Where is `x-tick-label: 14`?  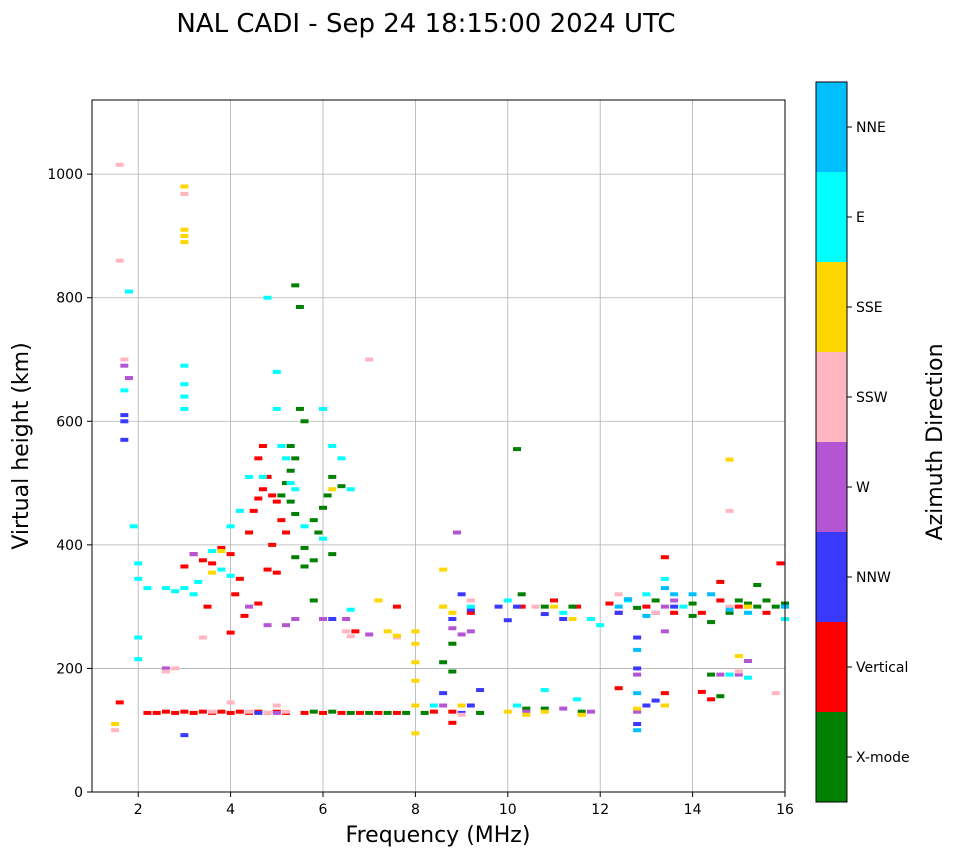 x-tick-label: 14 is located at coordinates (693, 810).